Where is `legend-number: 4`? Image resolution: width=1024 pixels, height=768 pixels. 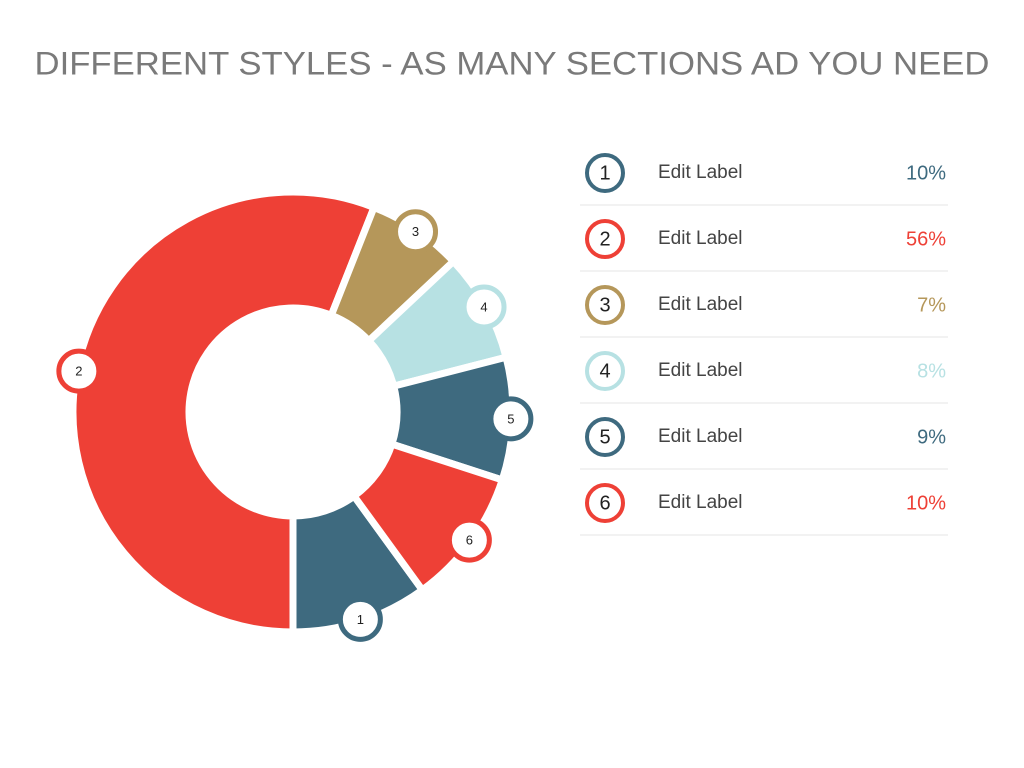
legend-number: 4 is located at coordinates (604, 371).